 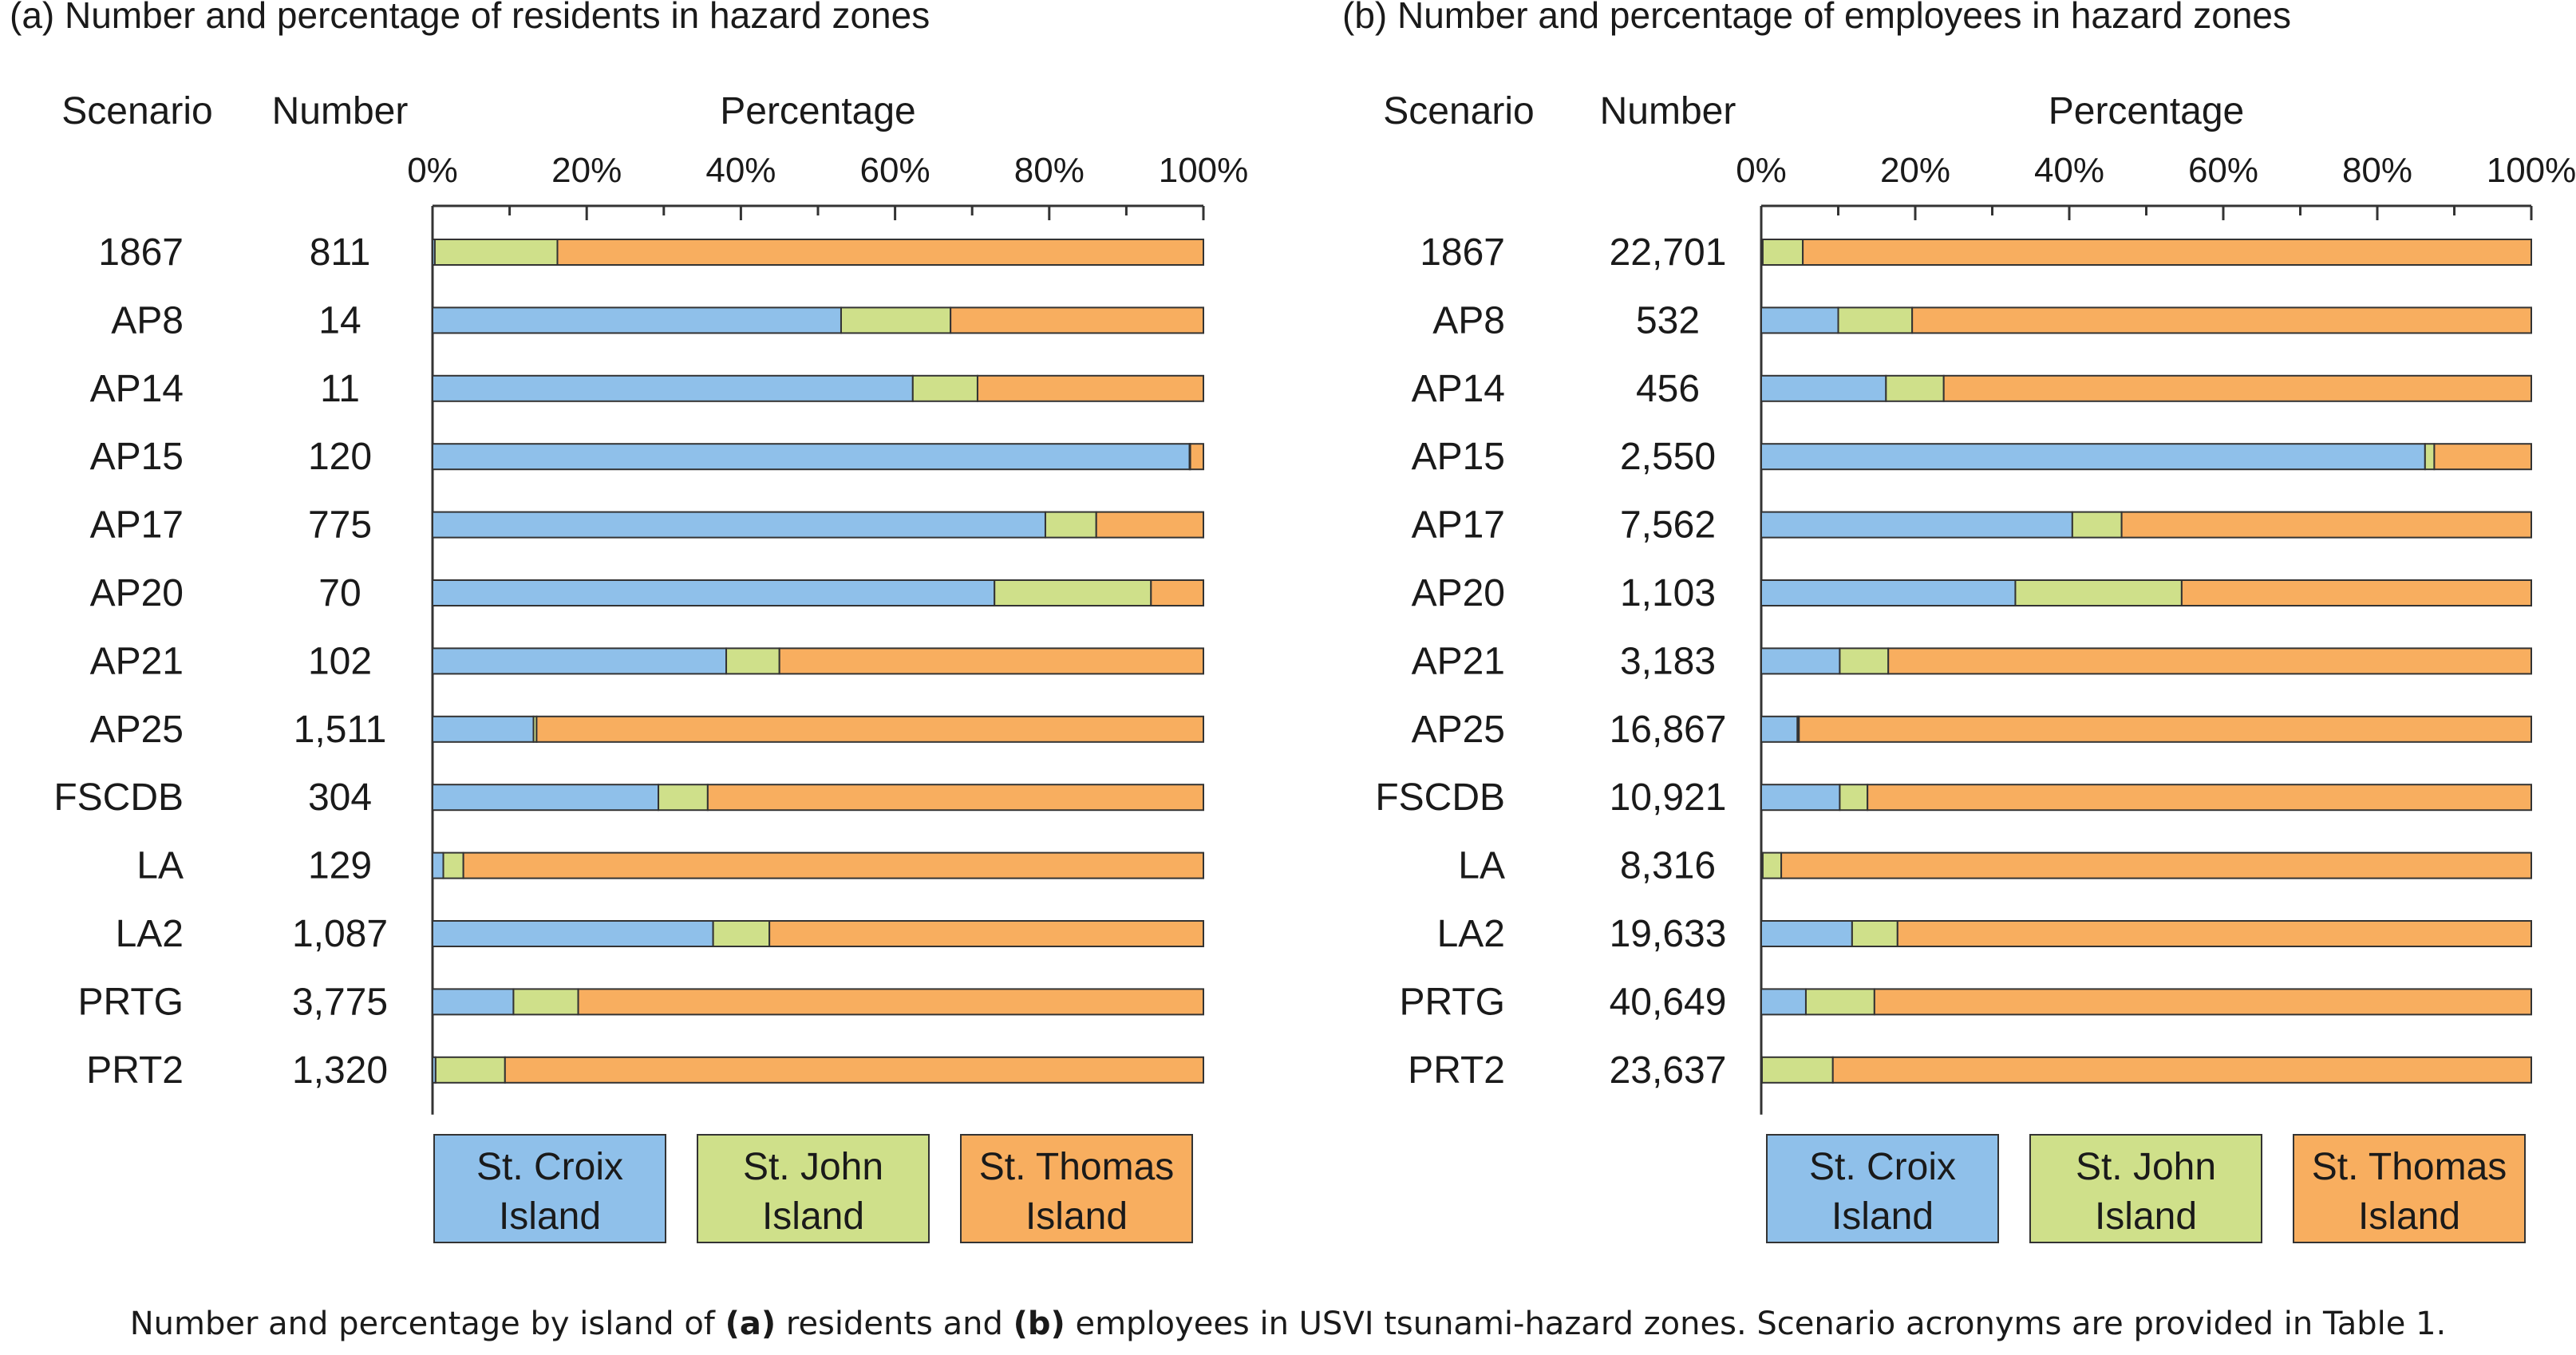 I want to click on row-scenario-label: AP14, so click(x=137, y=389).